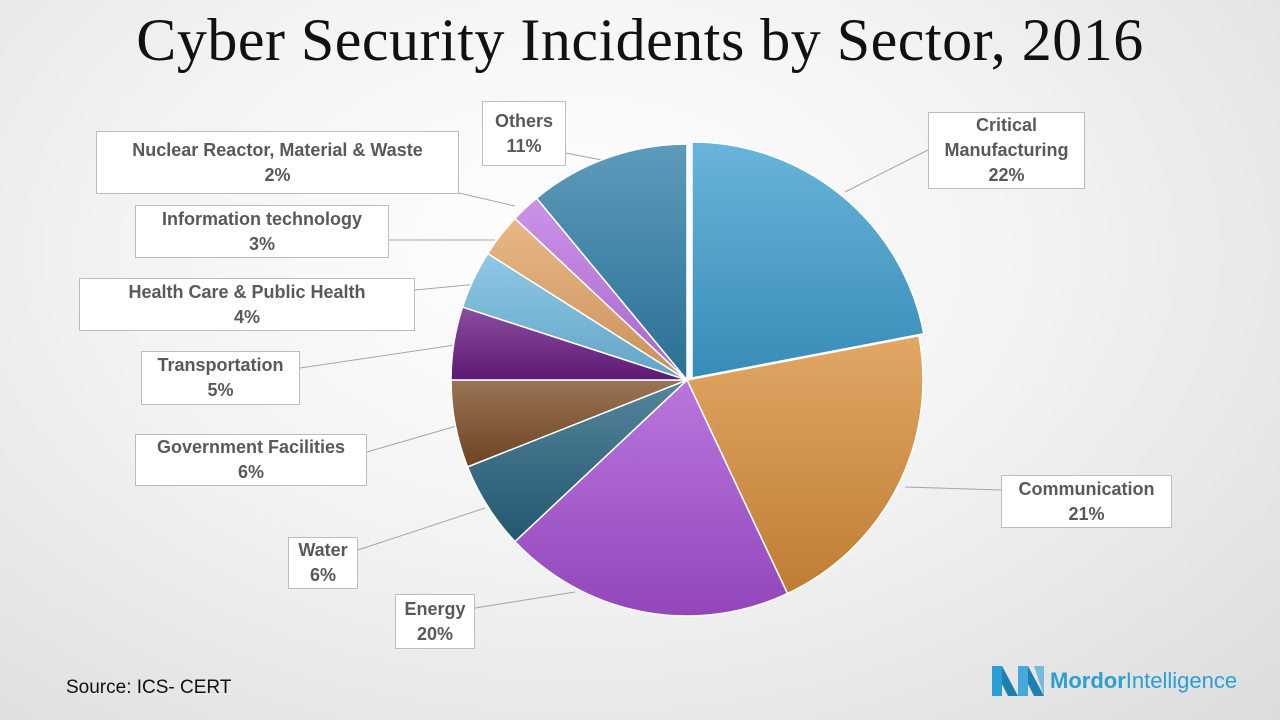  What do you see at coordinates (246, 316) in the screenshot?
I see `data-label-value: 4%` at bounding box center [246, 316].